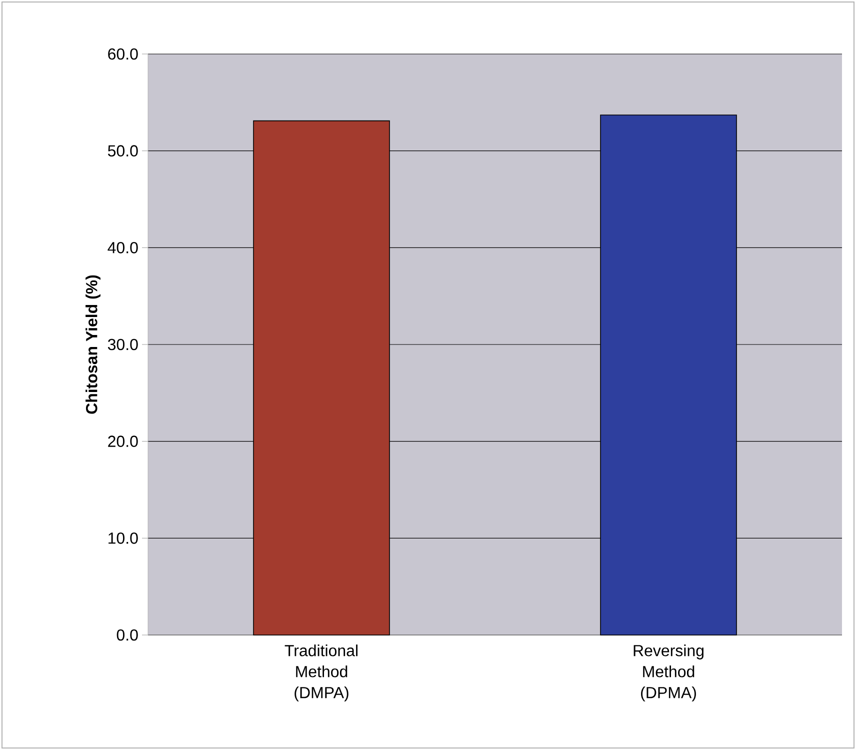 The height and width of the screenshot is (750, 856). I want to click on y-tick-label: 30.0, so click(123, 344).